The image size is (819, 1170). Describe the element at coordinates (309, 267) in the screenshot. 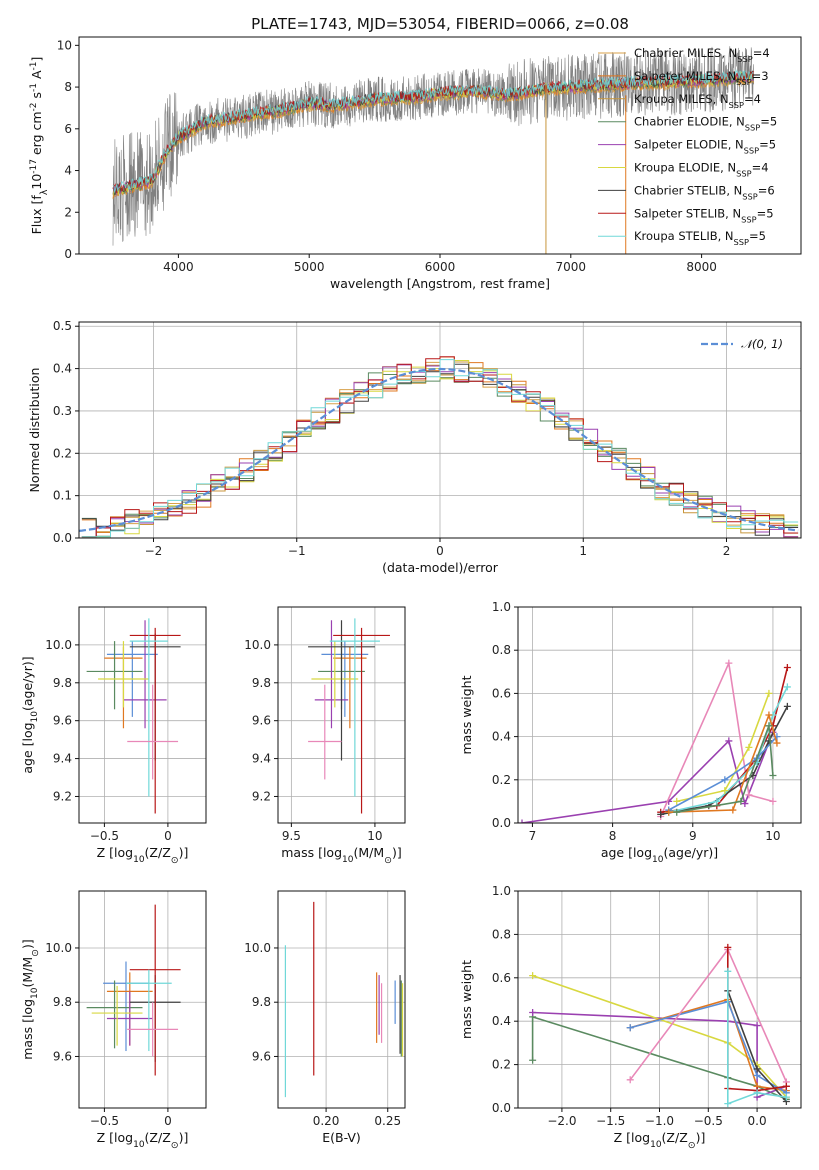

I see `x-tick-label: 5000` at that location.